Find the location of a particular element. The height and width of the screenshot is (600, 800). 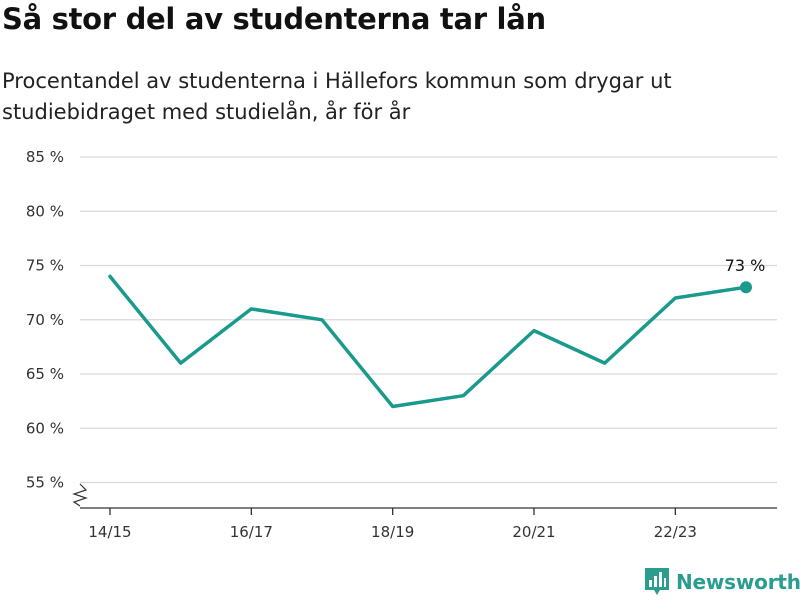

brand-name: Newsworthy is located at coordinates (738, 582).